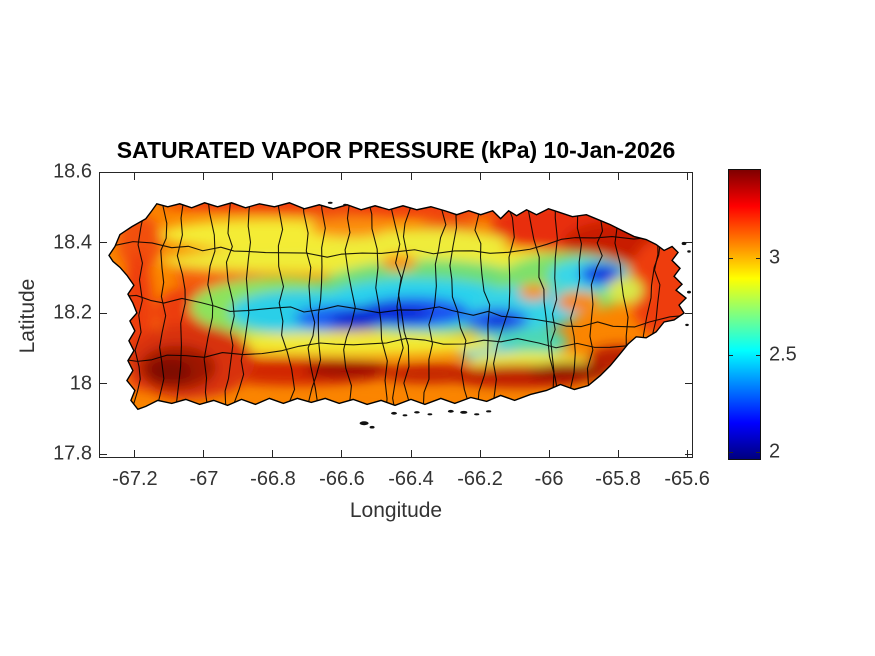 This screenshot has width=875, height=656. Describe the element at coordinates (549, 479) in the screenshot. I see `x-tick-label: -66` at that location.